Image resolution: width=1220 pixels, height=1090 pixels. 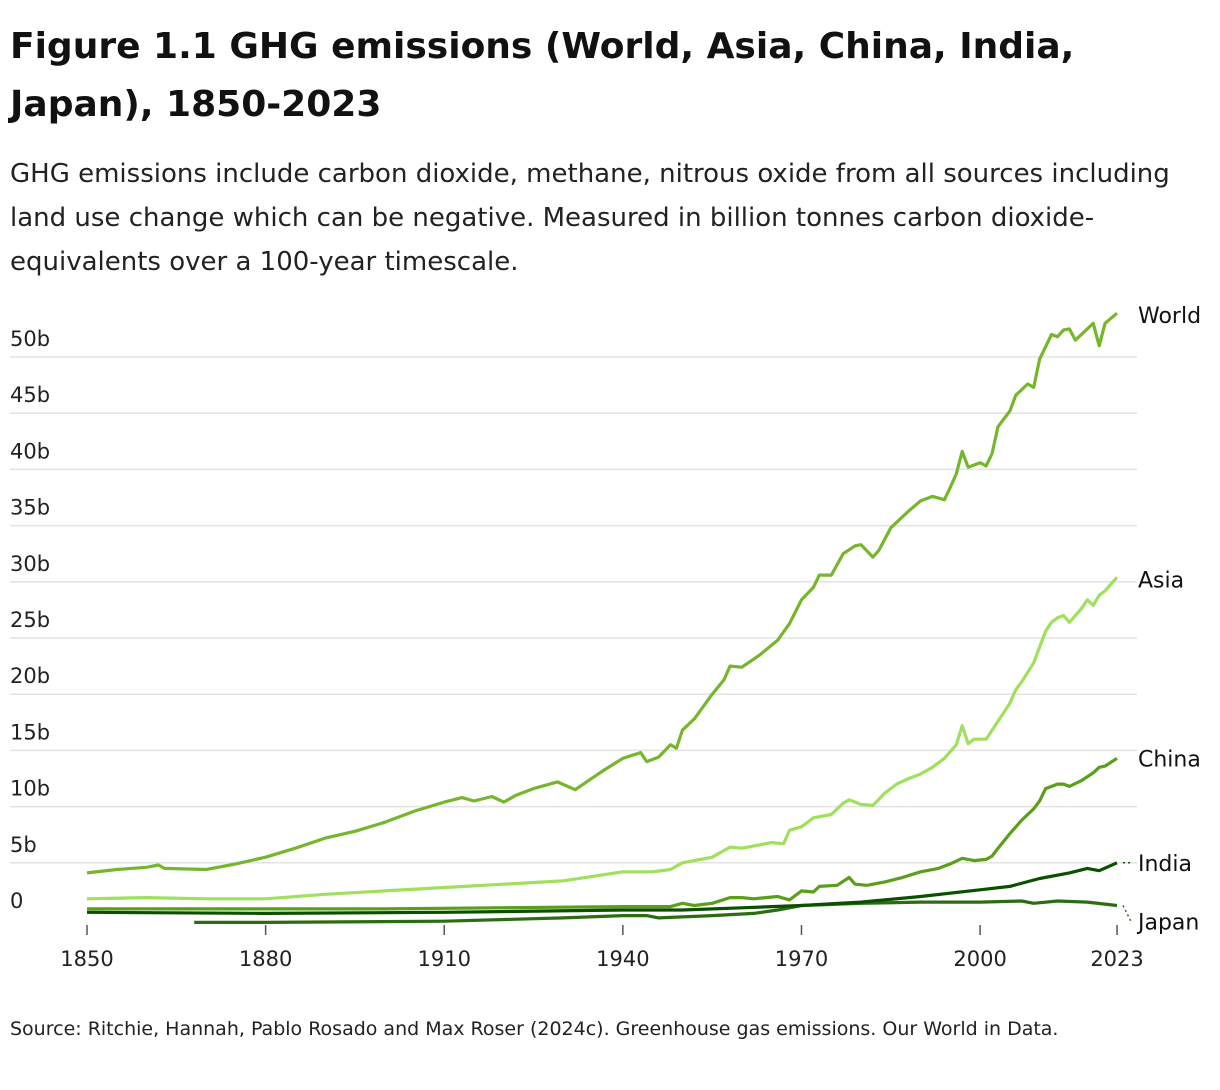 I want to click on series-label-world: World, so click(x=1169, y=316).